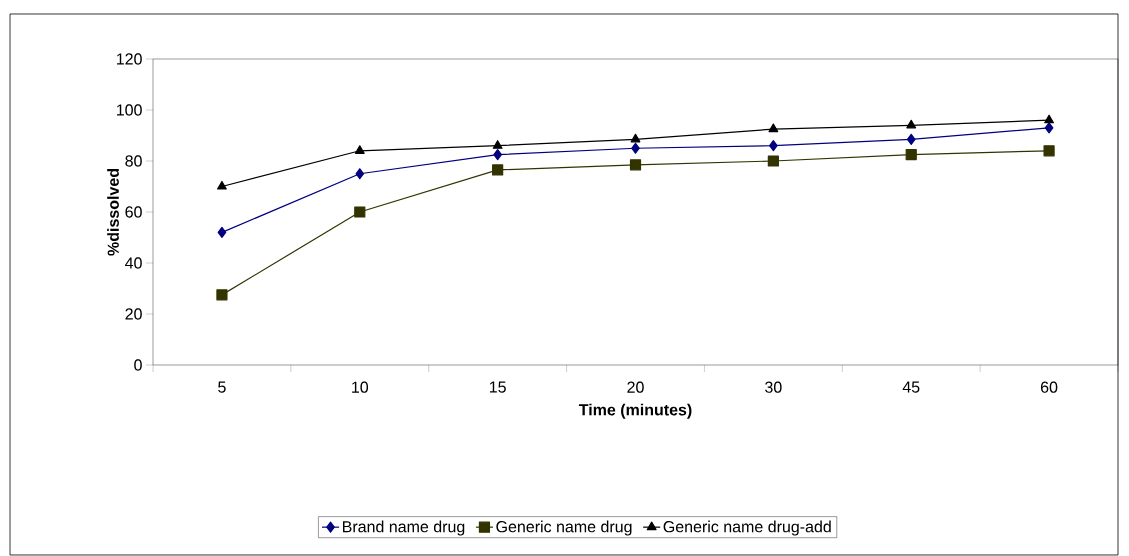 The height and width of the screenshot is (556, 1129). I want to click on y-tick-label: 0, so click(138, 365).